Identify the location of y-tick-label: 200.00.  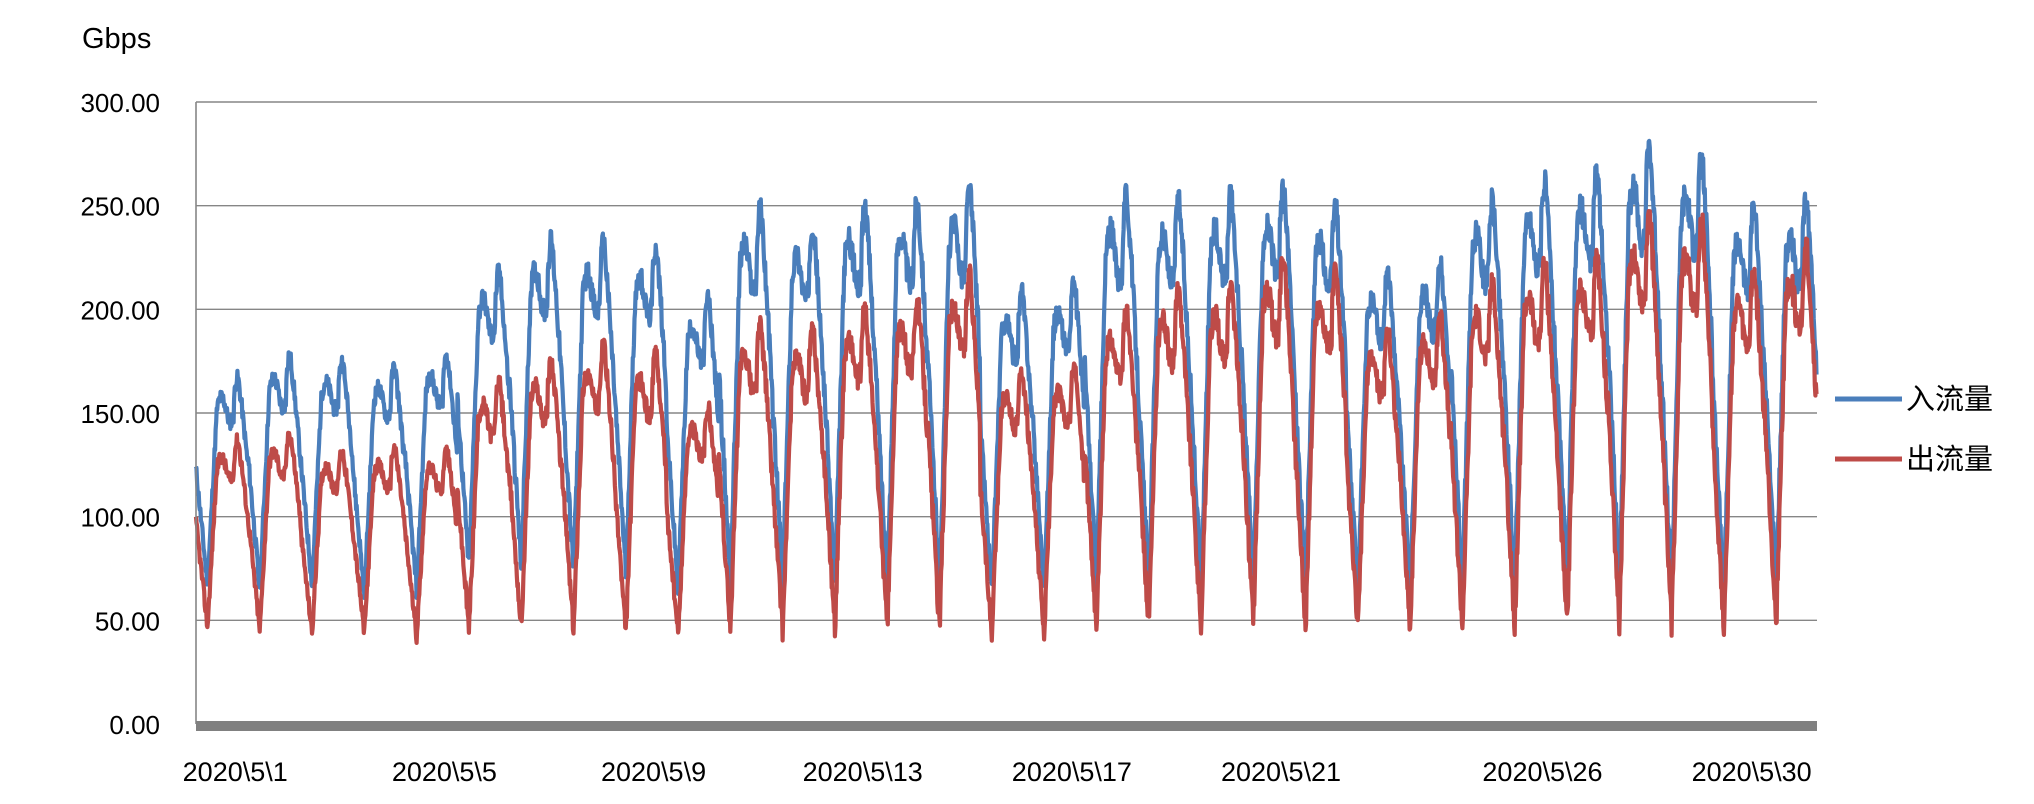
(120, 310).